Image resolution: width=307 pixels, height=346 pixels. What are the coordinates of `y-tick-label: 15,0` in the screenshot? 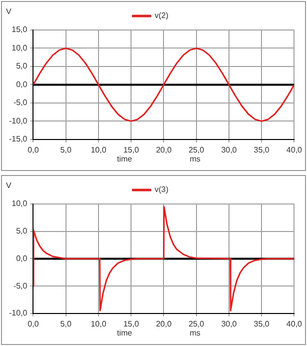 It's located at (20, 29).